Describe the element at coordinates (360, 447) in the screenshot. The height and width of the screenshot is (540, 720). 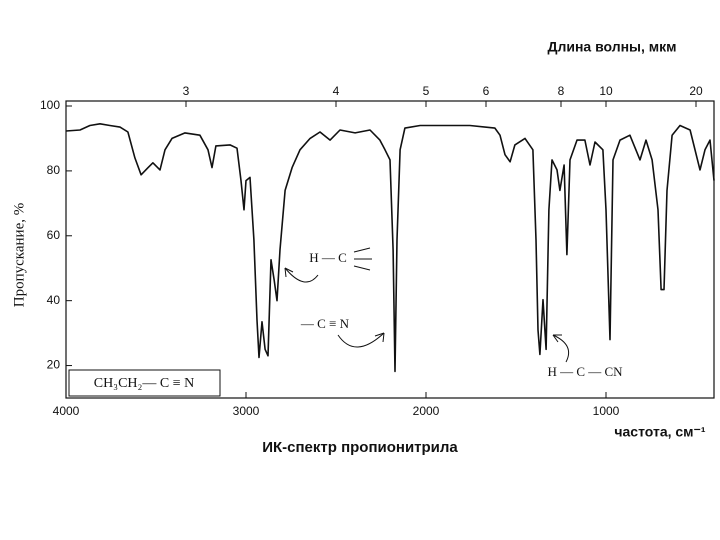
I see `chart-title: ИК-спектр пропионитрила` at that location.